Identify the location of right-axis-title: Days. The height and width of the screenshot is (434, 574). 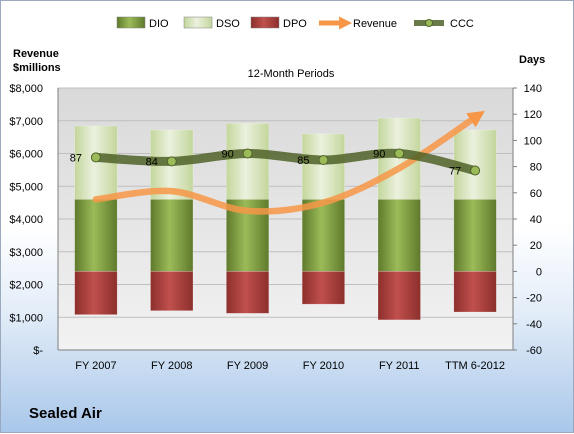
(532, 60).